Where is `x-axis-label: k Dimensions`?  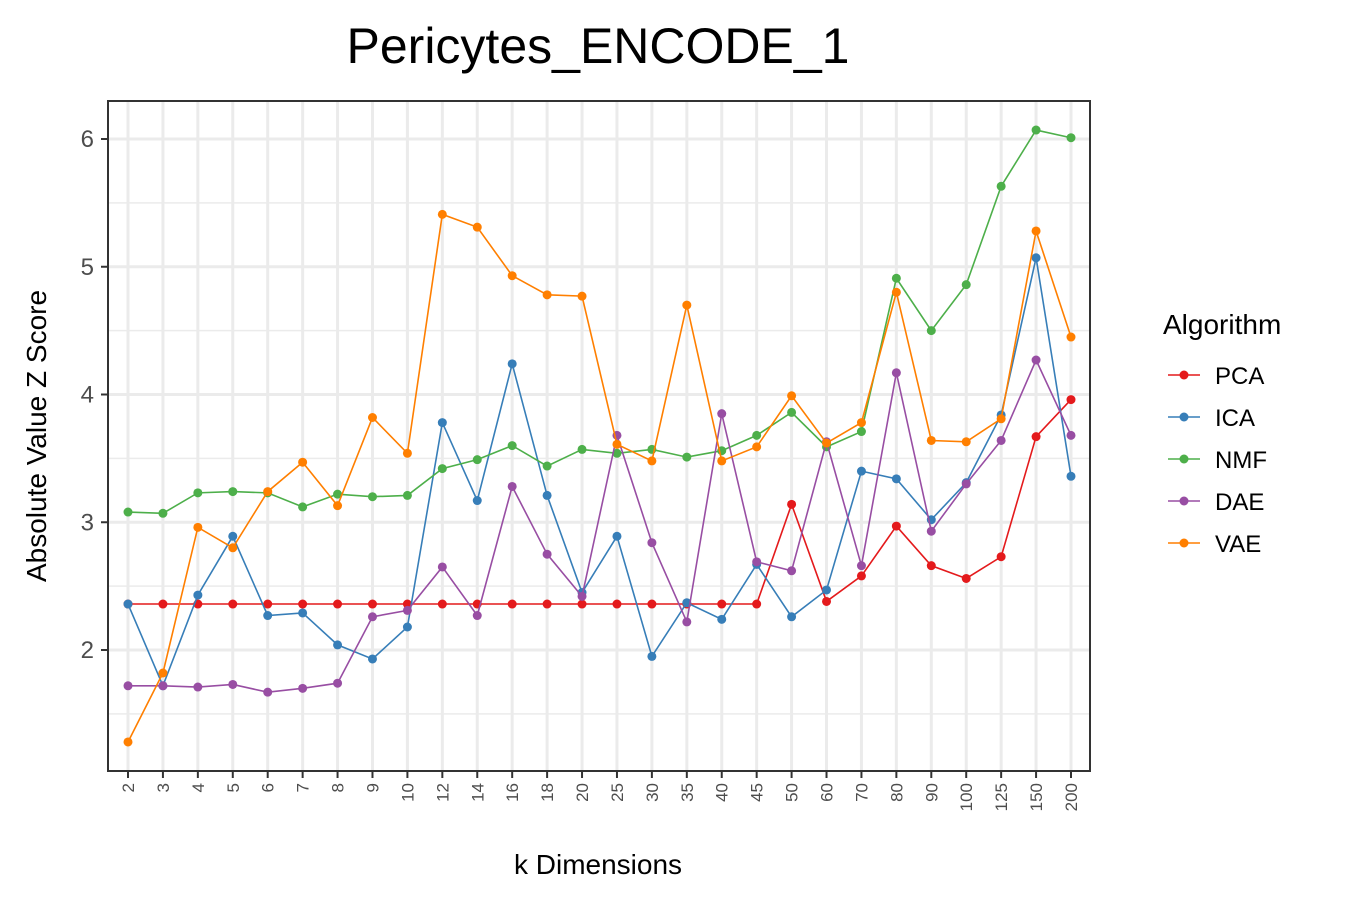
x-axis-label: k Dimensions is located at coordinates (598, 864).